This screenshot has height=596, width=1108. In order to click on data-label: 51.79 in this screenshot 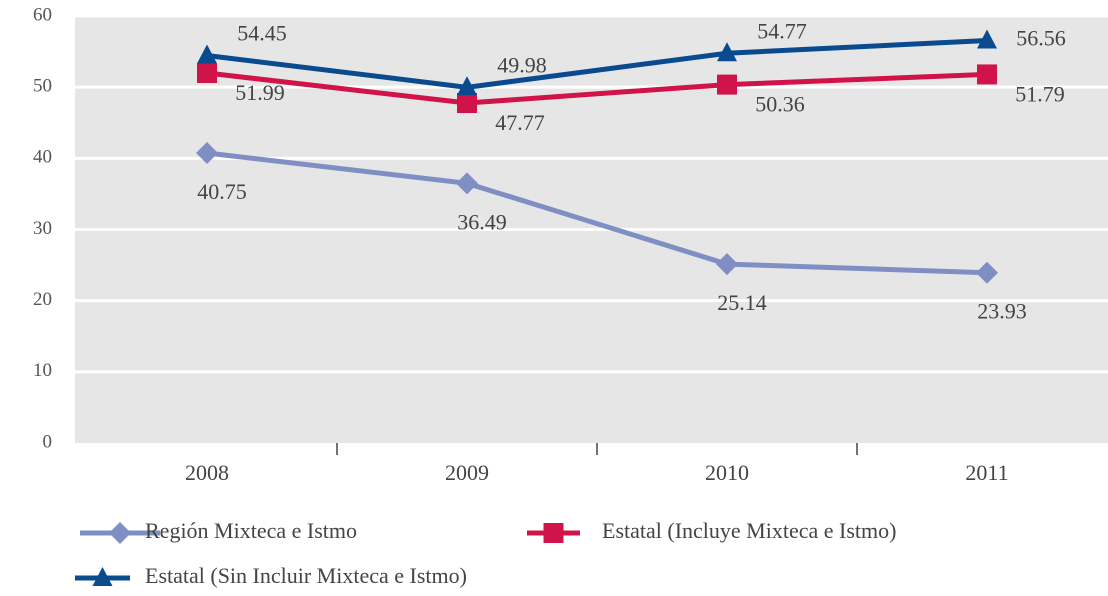, I will do `click(1040, 93)`.